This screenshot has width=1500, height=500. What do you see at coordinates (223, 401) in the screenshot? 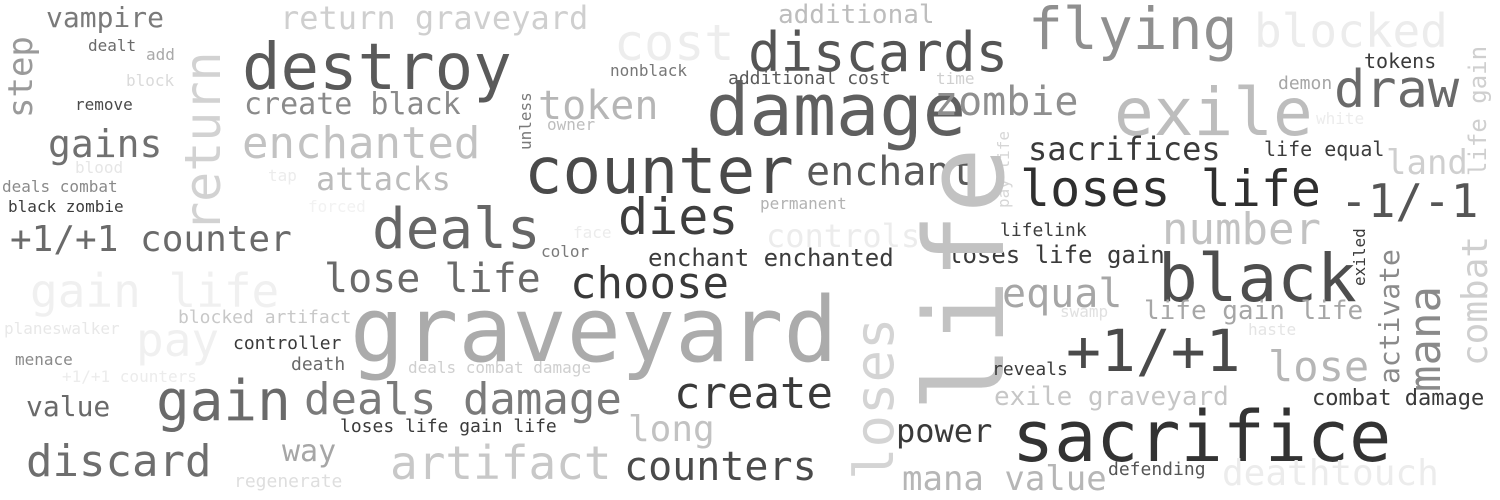
I see `word-gain: gain` at bounding box center [223, 401].